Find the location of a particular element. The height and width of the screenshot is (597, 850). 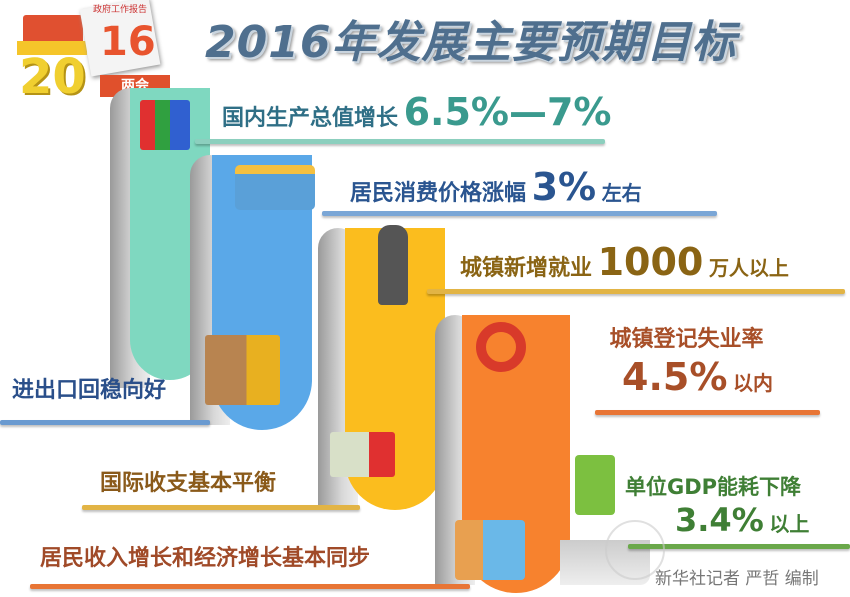

forklift-boxes-icon is located at coordinates (242, 370).